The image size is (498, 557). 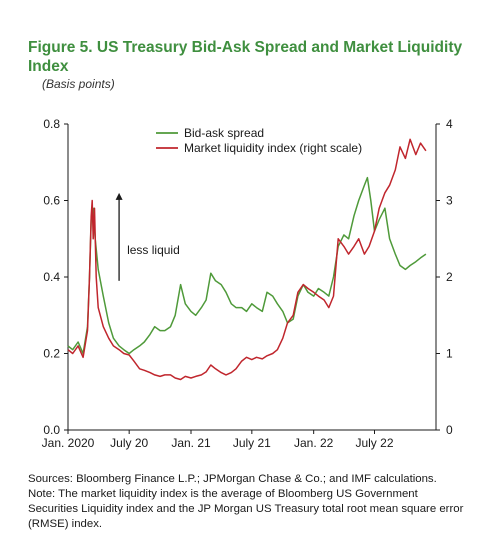 I want to click on x-tick-label: Jan. 22, so click(x=314, y=443).